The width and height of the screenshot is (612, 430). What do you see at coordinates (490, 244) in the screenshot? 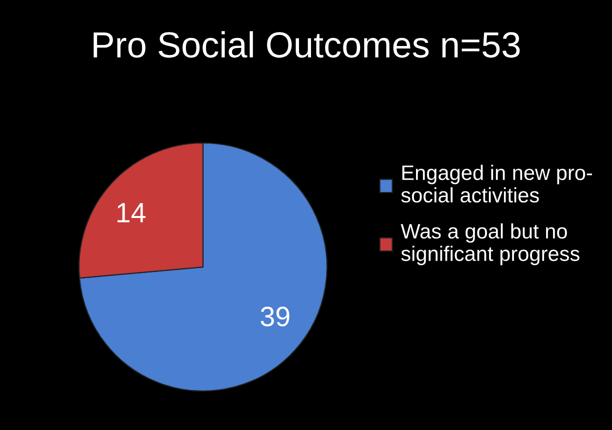
I see `legend-label: Was a goal but no significant progress` at bounding box center [490, 244].